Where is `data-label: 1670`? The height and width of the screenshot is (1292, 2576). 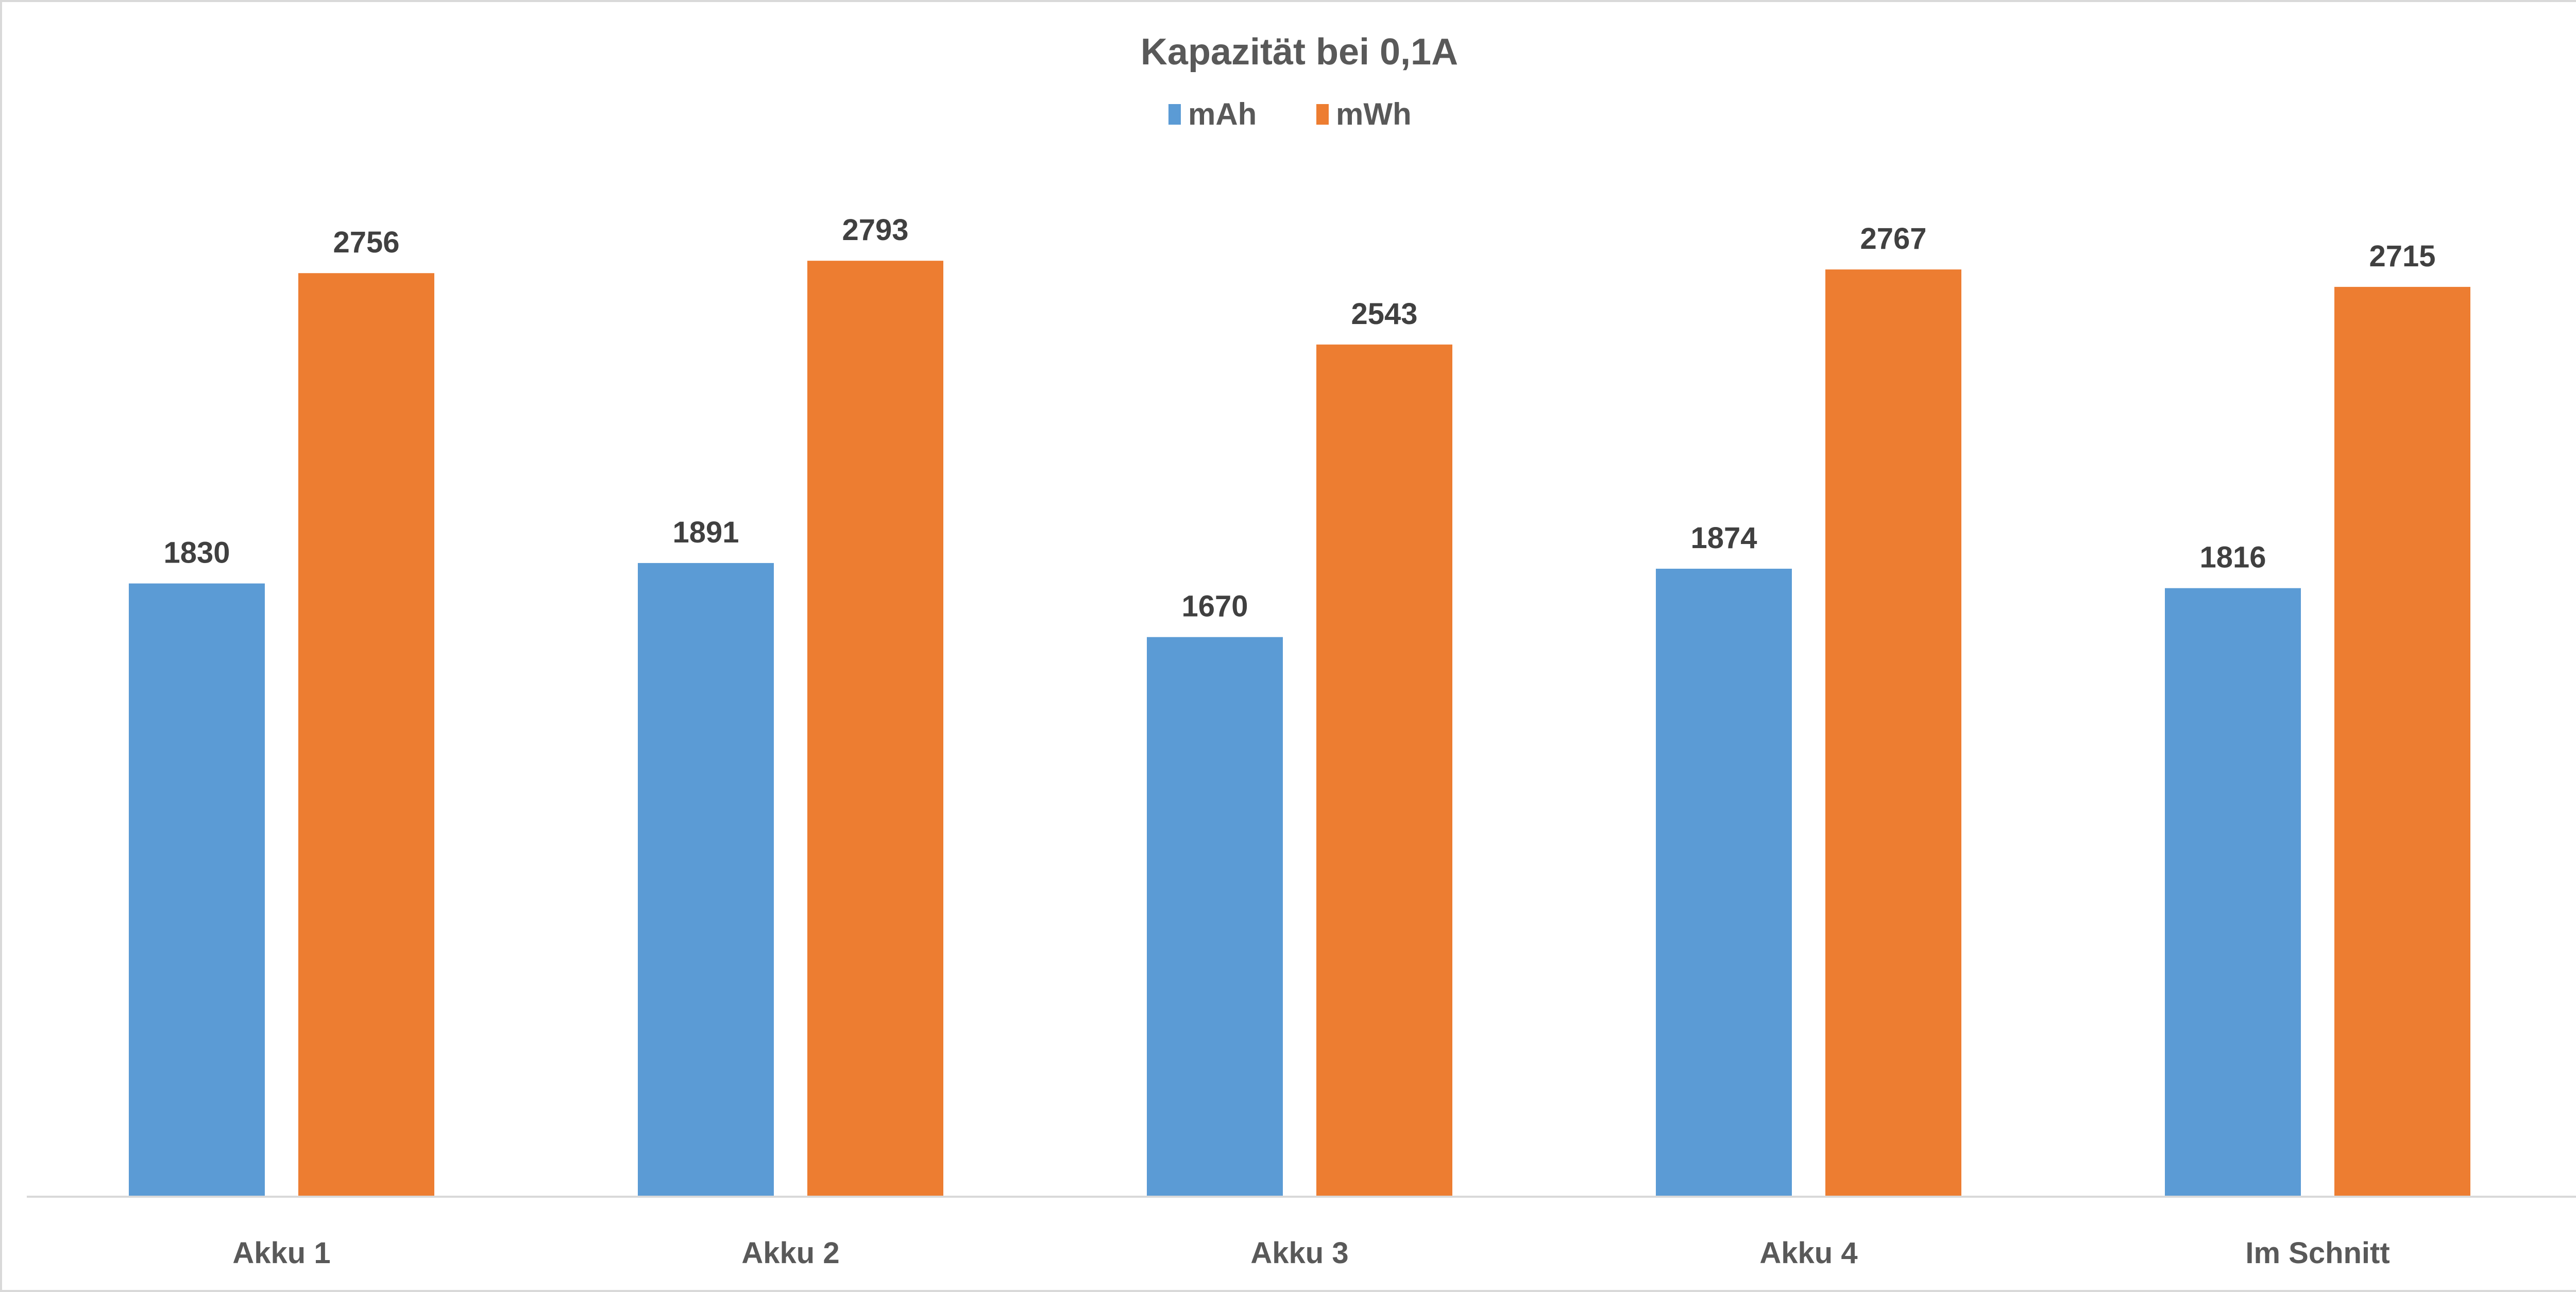
data-label: 1670 is located at coordinates (1214, 606).